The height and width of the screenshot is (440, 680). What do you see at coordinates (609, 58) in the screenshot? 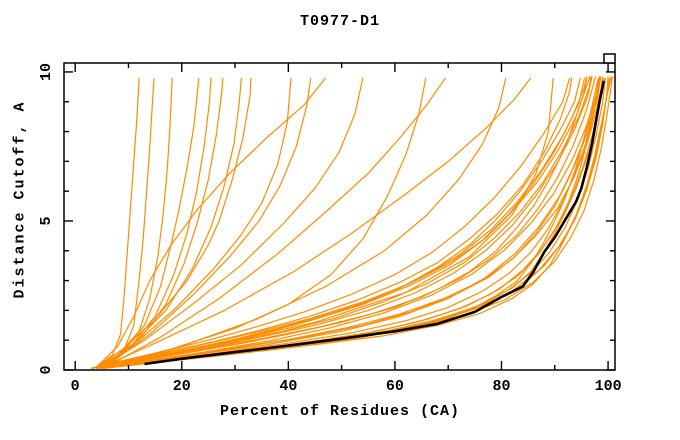
I see `frame-notch` at bounding box center [609, 58].